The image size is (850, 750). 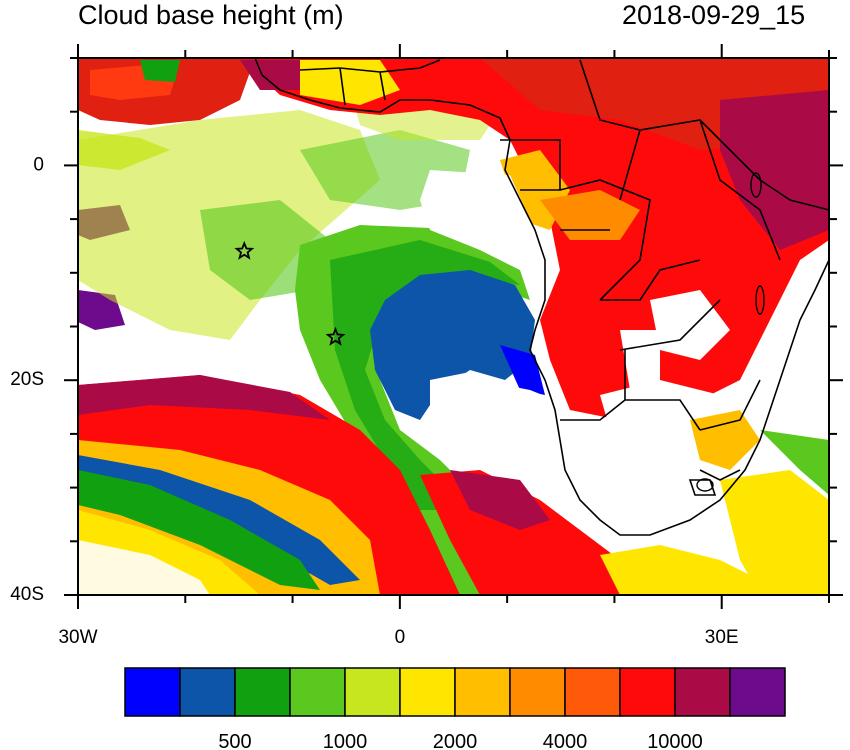 I want to click on lat-label-40s: 40S, so click(x=27, y=594).